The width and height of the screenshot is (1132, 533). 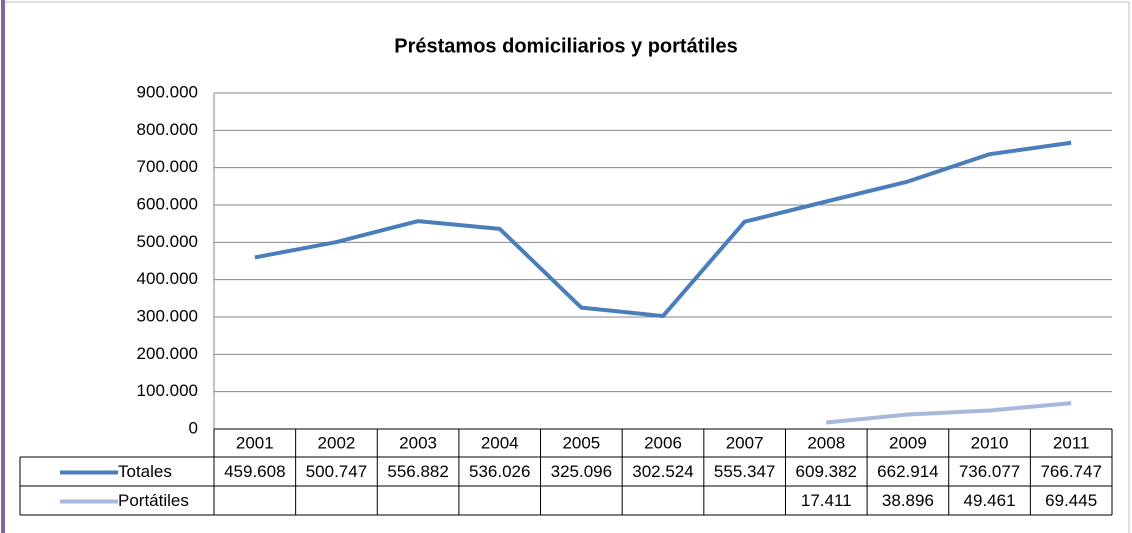 What do you see at coordinates (907, 471) in the screenshot?
I see `data-label: 662.914` at bounding box center [907, 471].